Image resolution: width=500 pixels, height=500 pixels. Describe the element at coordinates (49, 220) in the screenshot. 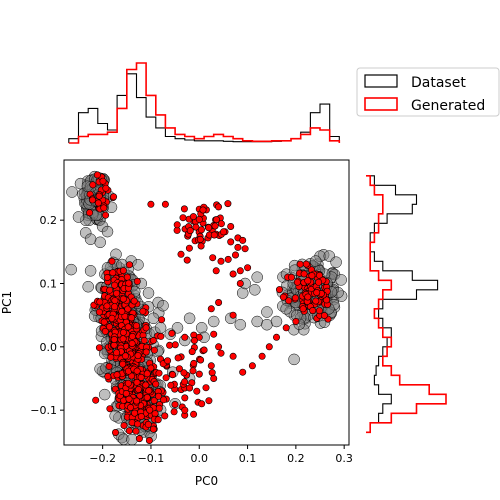

I see `y-tick-label: 0.2` at that location.